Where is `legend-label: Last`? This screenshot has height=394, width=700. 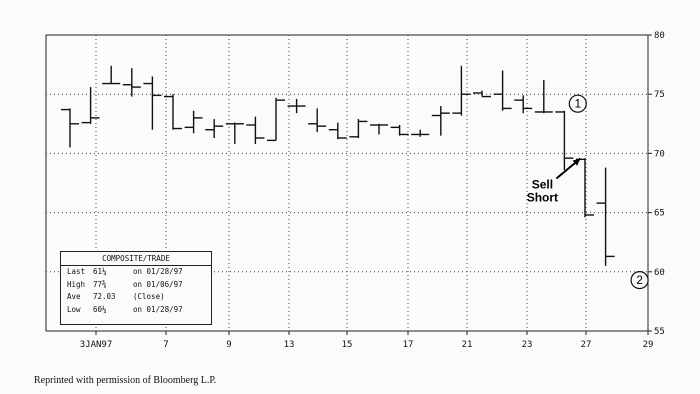 legend-label: Last is located at coordinates (76, 271).